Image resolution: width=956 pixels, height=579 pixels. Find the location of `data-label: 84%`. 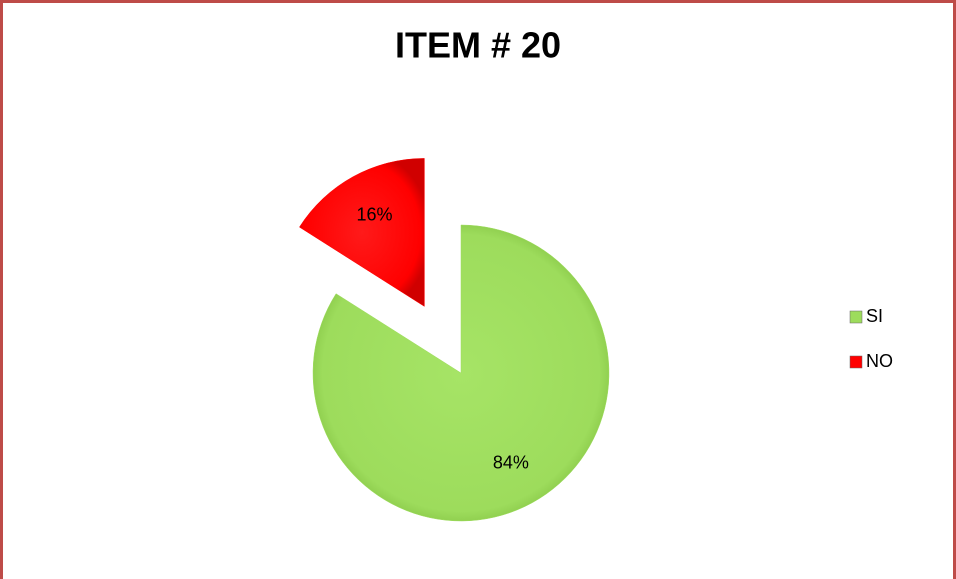

data-label: 84% is located at coordinates (511, 463).